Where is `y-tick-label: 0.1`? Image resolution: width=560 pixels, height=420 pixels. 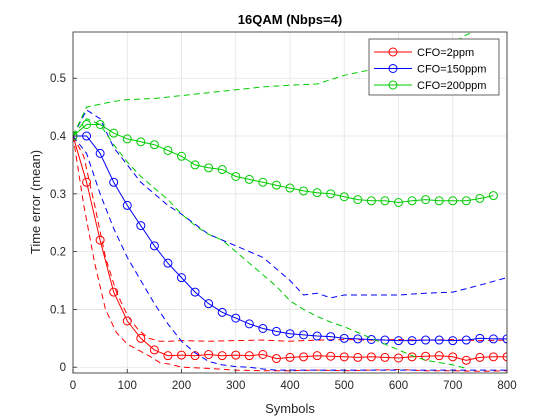
y-tick-label: 0.1 is located at coordinates (58, 310).